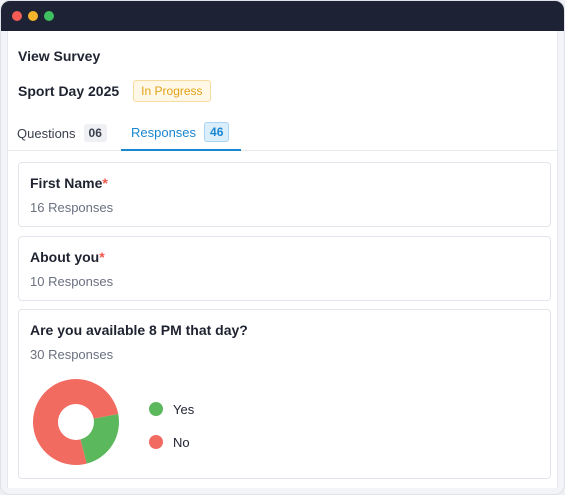 The width and height of the screenshot is (565, 495). What do you see at coordinates (181, 442) in the screenshot?
I see `legend-label-no: No` at bounding box center [181, 442].